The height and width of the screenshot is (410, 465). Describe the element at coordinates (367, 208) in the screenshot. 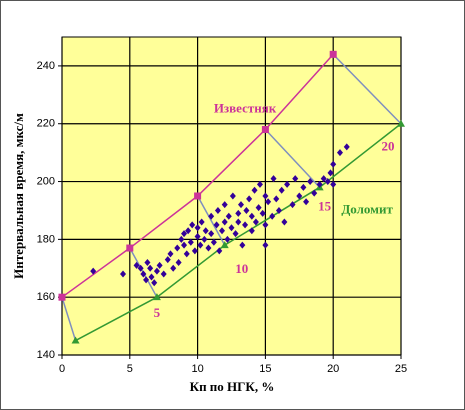

I see `line-label: Доломит` at that location.